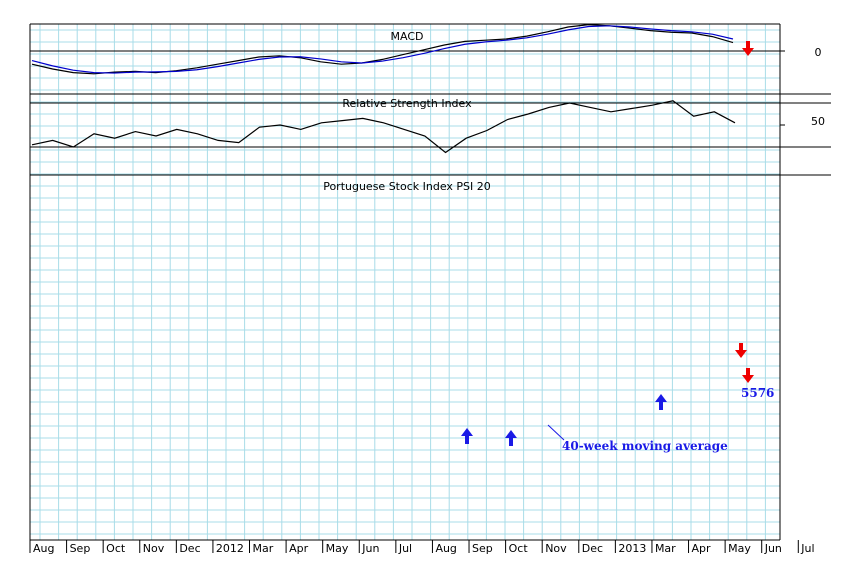 This screenshot has width=849, height=574. Describe the element at coordinates (382, 49) in the screenshot. I see `macd-signal-line` at that location.